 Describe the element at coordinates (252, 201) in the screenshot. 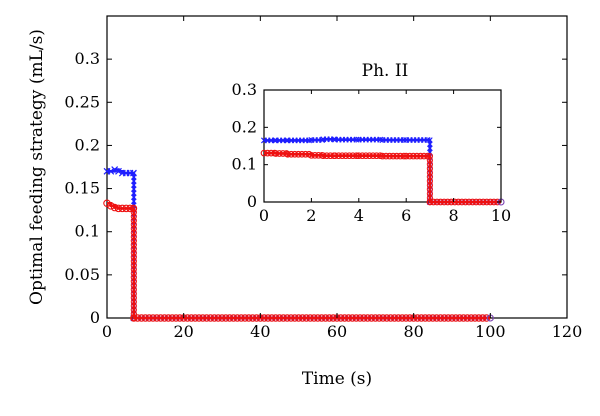

I see `inset-y-tick-label: 0` at that location.